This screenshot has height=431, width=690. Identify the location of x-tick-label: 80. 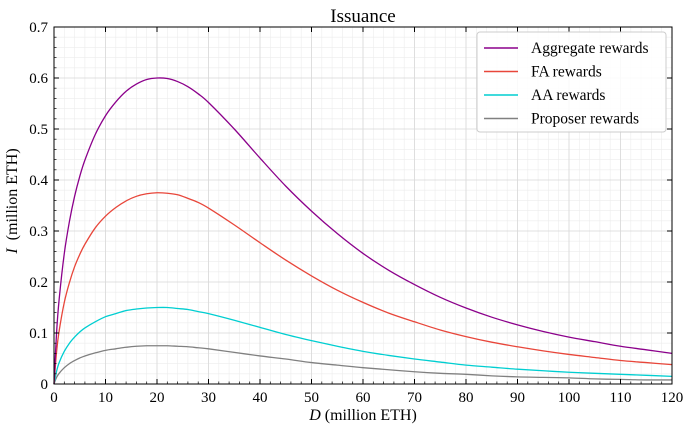
(466, 398).